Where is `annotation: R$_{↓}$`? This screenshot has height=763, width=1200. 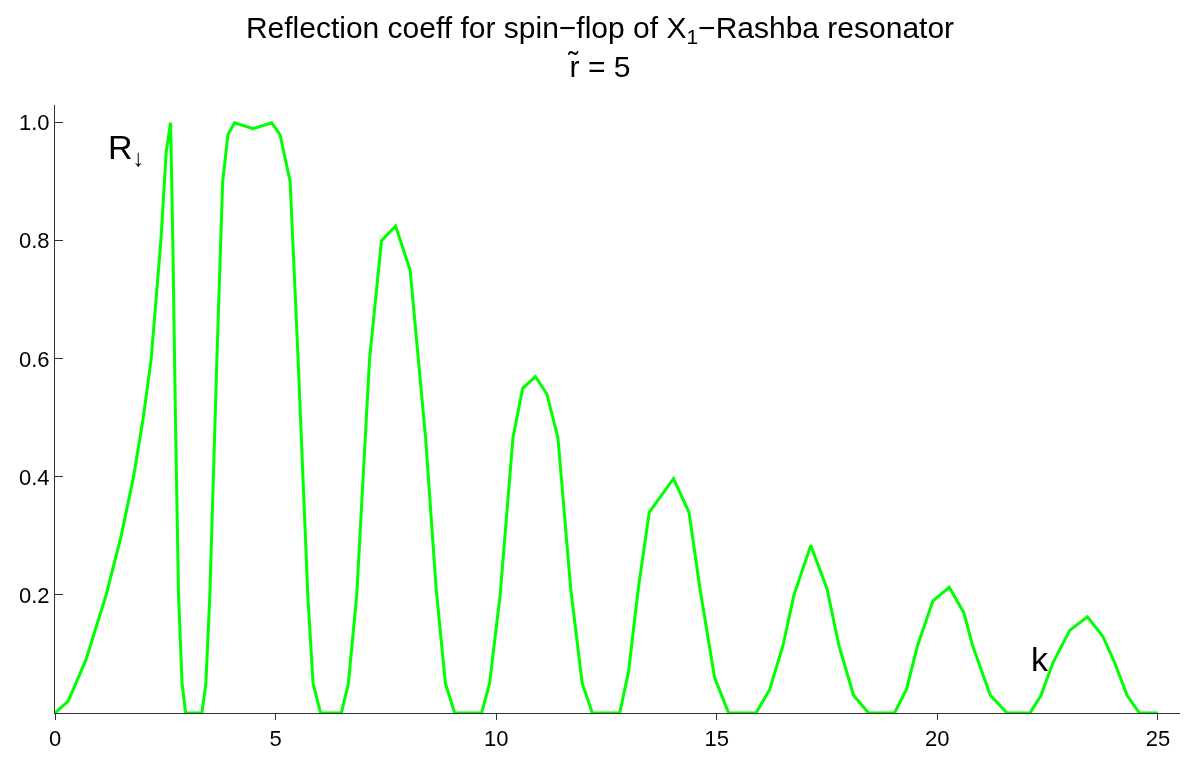
annotation: R$_{↓}$ is located at coordinates (126, 150).